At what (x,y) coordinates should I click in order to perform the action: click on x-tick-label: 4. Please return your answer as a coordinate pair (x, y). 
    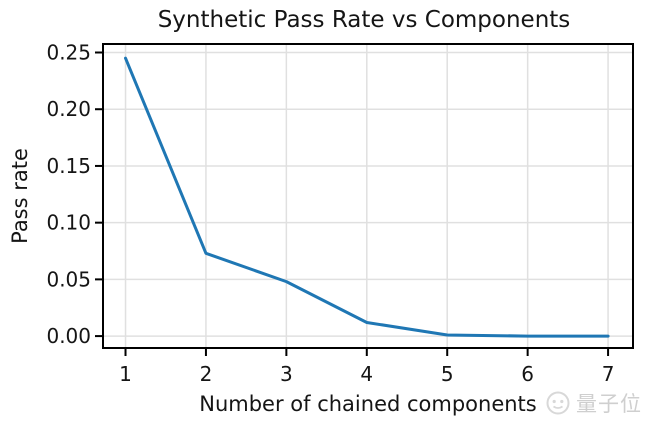
    Looking at the image, I should click on (366, 374).